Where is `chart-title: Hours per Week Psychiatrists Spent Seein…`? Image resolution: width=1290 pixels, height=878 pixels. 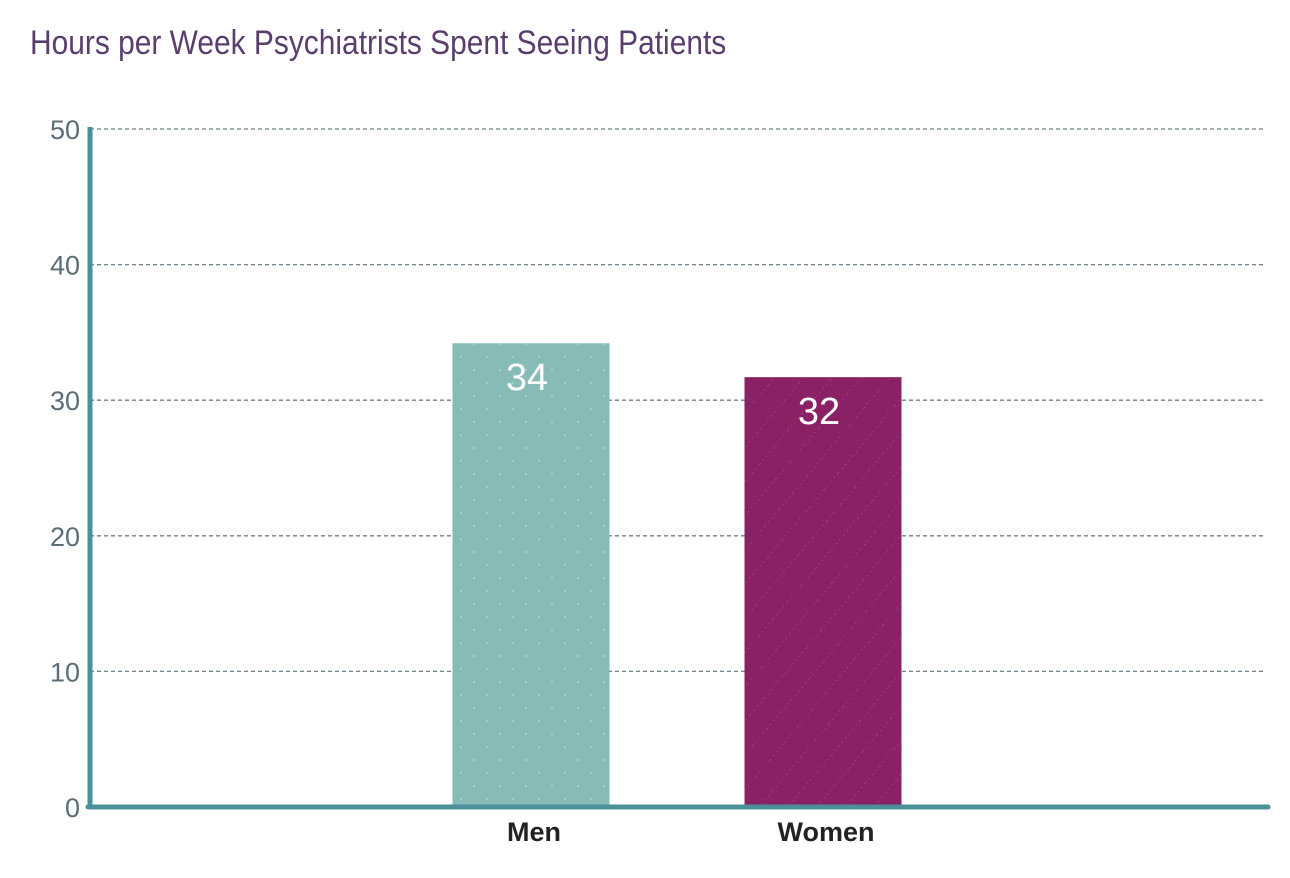 chart-title: Hours per Week Psychiatrists Spent Seein… is located at coordinates (378, 43).